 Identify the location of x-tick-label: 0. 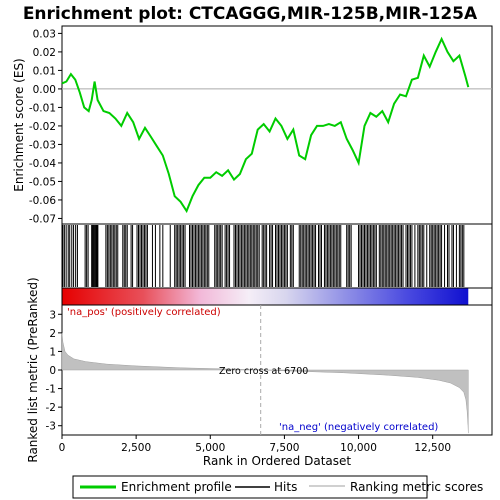
(62, 448).